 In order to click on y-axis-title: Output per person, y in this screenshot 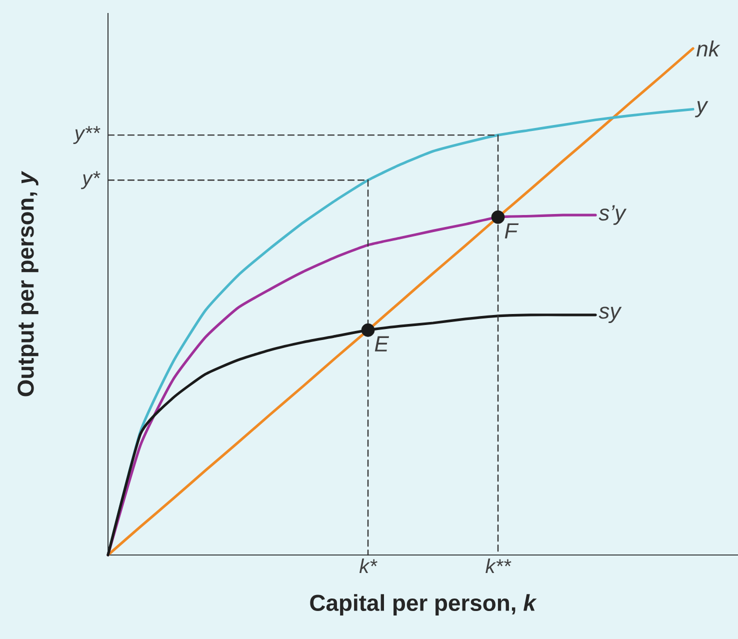, I will do `click(28, 283)`.